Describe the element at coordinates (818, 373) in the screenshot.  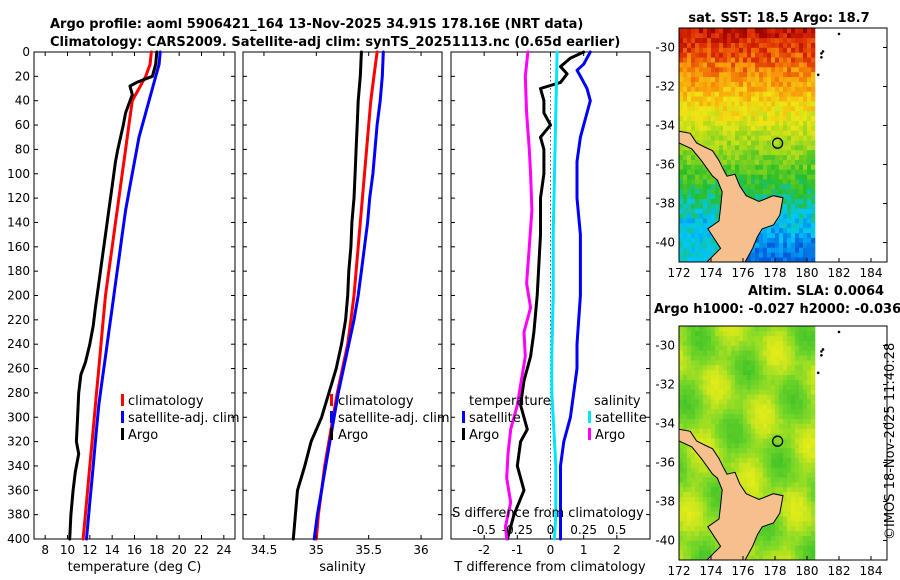
I see `island-dot` at that location.